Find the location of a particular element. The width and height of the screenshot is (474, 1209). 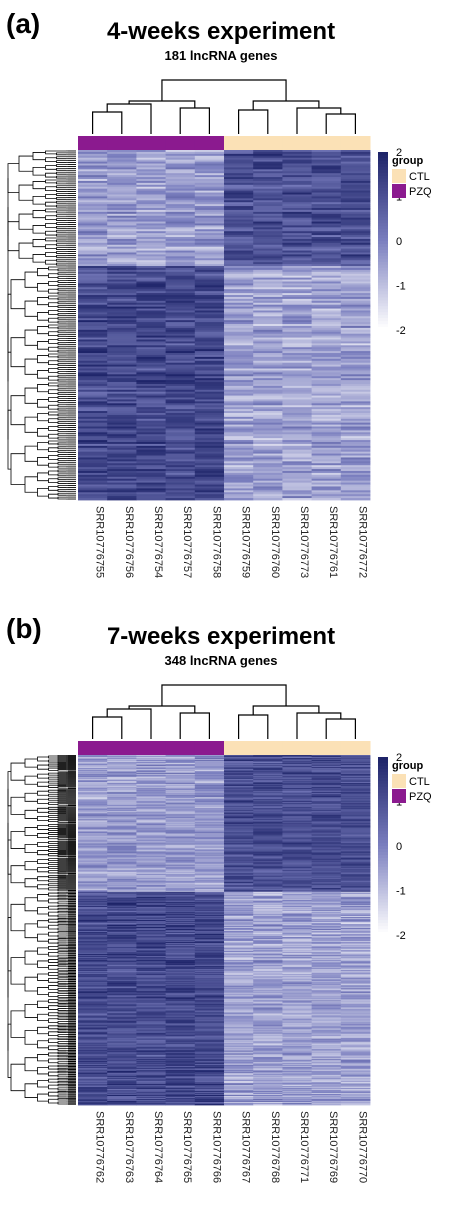

legend-label: PZQ is located at coordinates (420, 192).